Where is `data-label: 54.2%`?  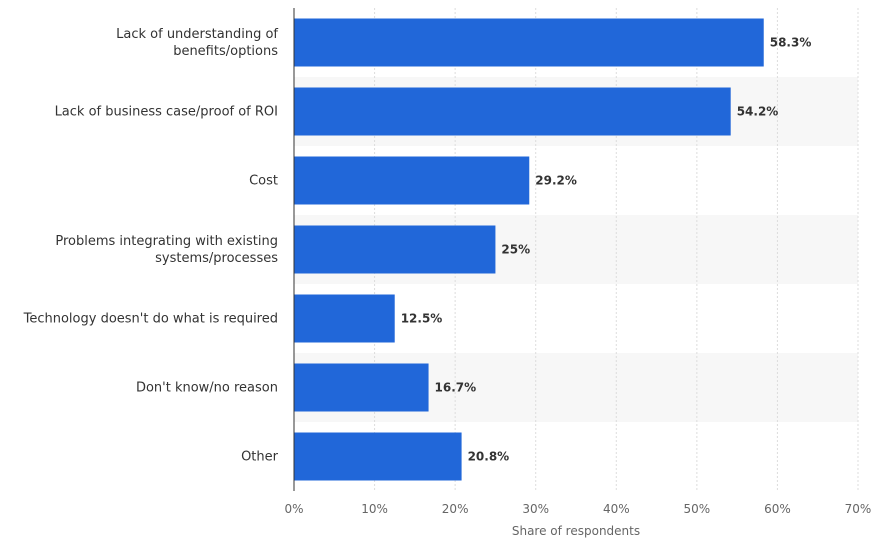
data-label: 54.2% is located at coordinates (758, 112).